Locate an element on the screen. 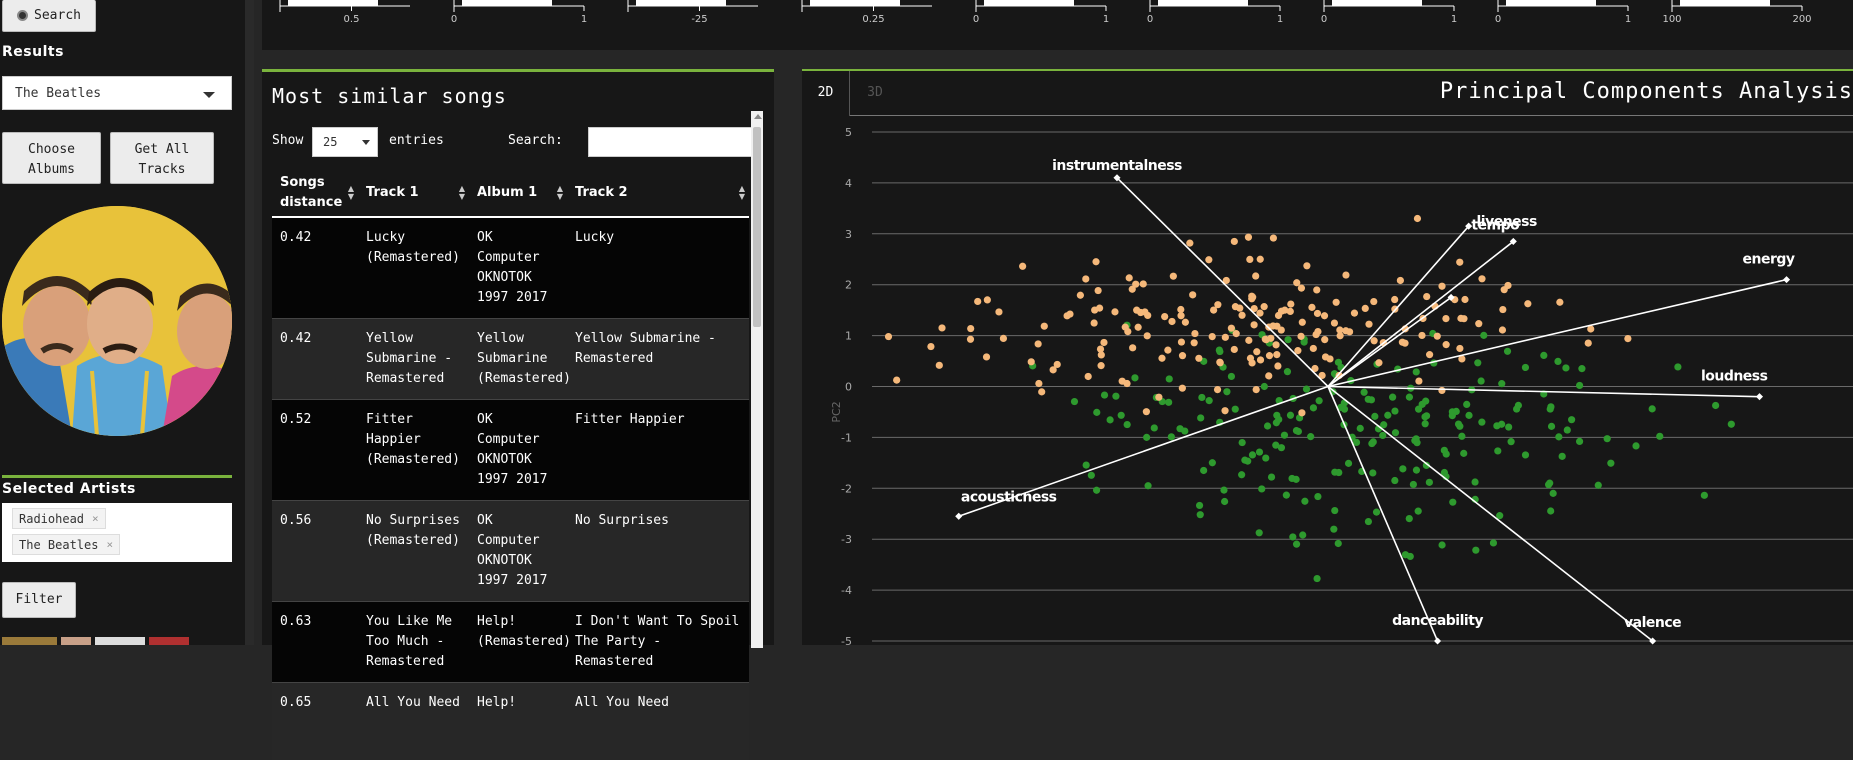 Image resolution: width=1853 pixels, height=760 pixels. search-button: Search is located at coordinates (49, 16).